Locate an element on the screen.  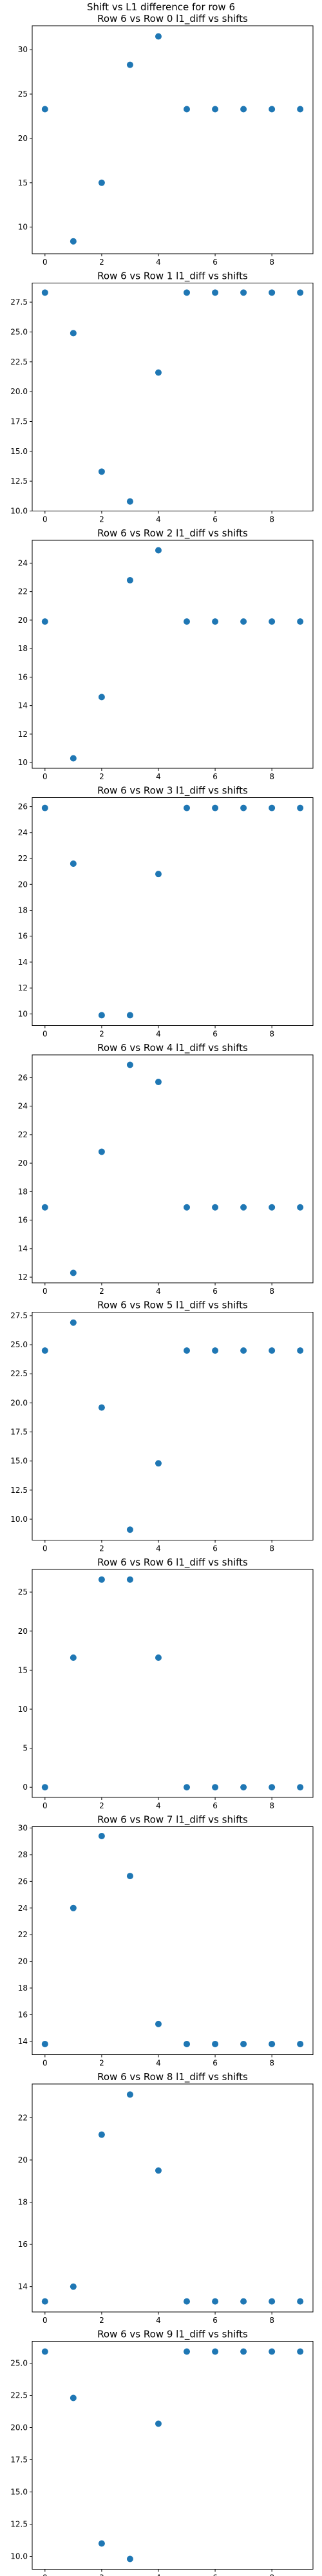
subplot-title: Row 6 vs Row 4 l1_diff vs shifts is located at coordinates (173, 1048).